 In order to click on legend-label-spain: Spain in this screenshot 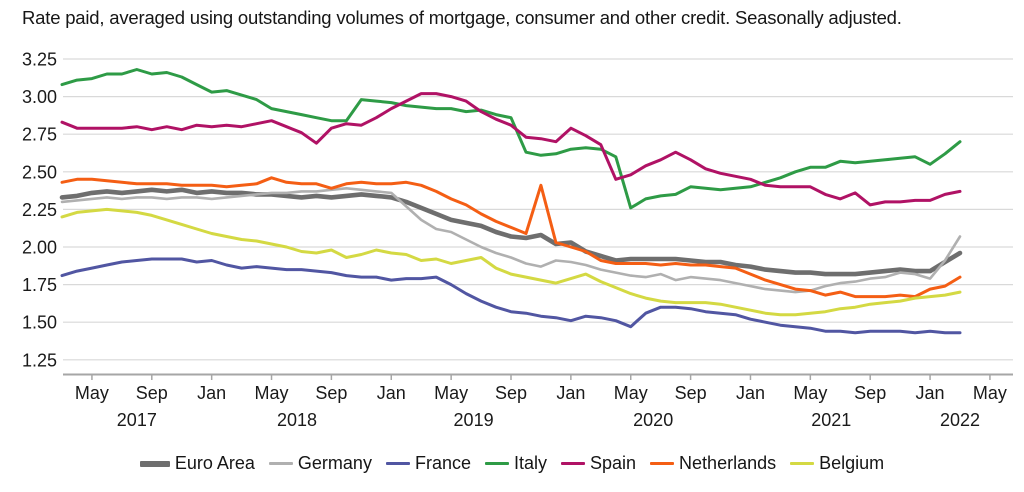, I will do `click(613, 463)`.